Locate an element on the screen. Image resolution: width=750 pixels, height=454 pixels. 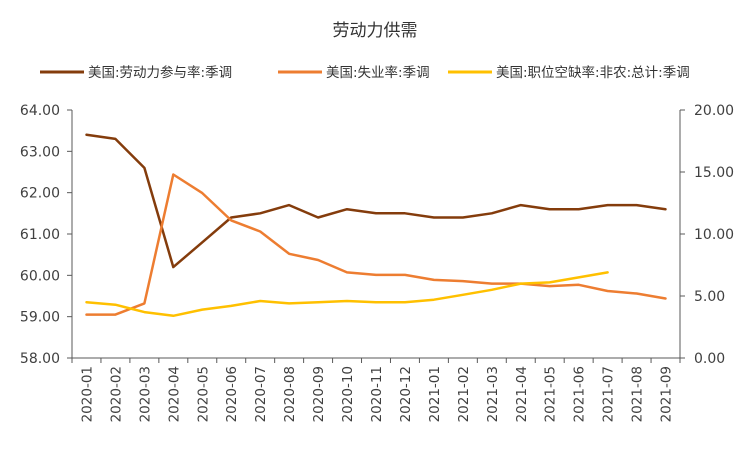
x-tick-label: 2020-06 is located at coordinates (232, 394).